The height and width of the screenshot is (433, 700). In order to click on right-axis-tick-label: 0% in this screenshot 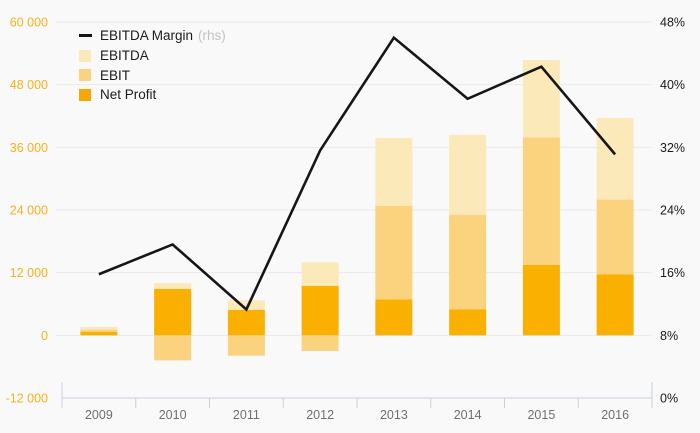, I will do `click(669, 399)`.